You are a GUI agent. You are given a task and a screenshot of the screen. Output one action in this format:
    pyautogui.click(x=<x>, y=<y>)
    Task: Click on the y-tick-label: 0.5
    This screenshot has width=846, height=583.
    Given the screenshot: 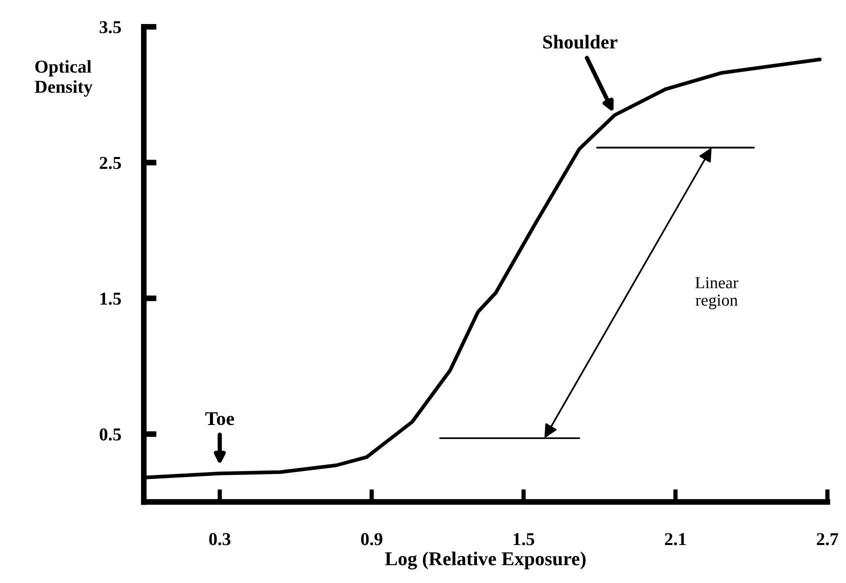 What is the action you would take?
    pyautogui.click(x=110, y=434)
    